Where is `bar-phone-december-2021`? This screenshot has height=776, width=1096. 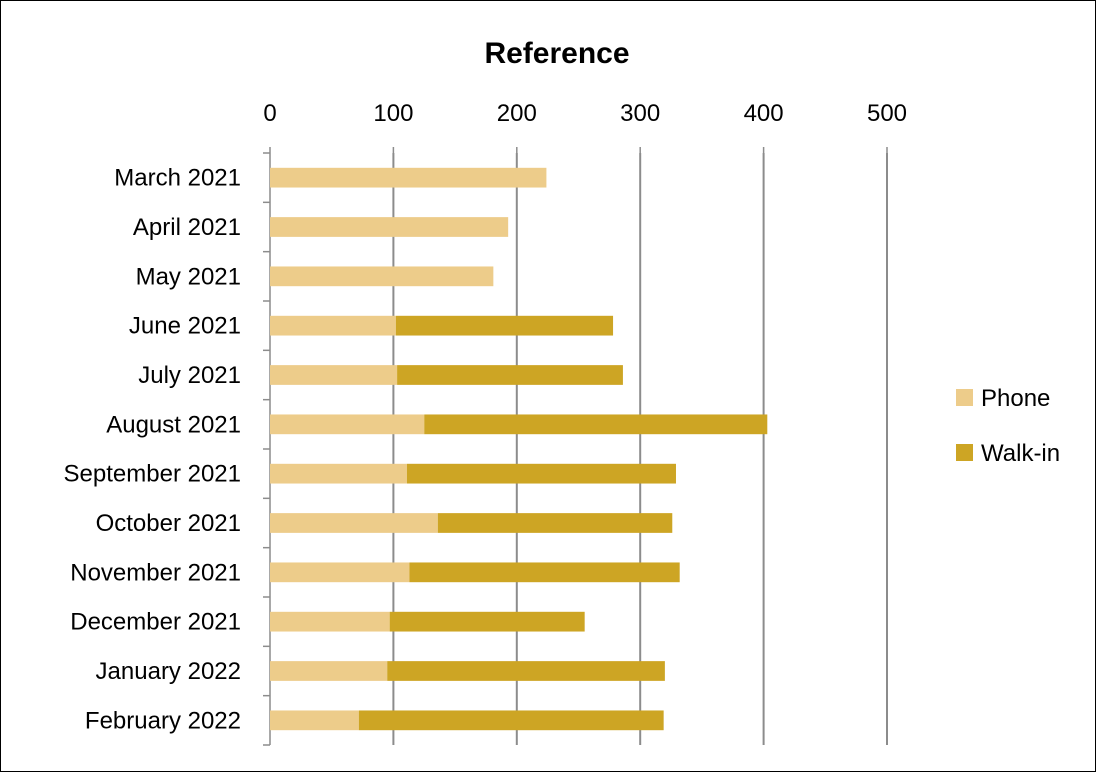 bar-phone-december-2021 is located at coordinates (330, 621).